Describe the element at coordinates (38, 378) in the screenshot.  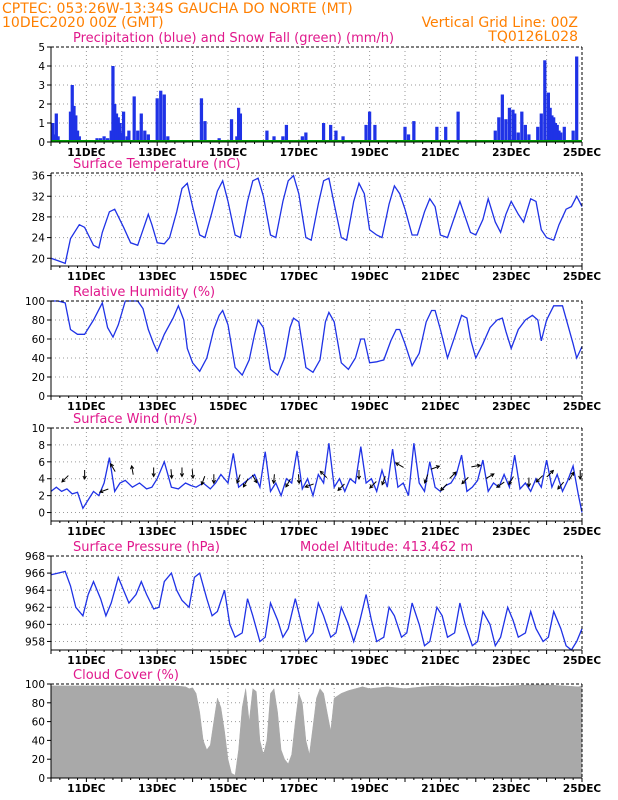
I see `rh-ytick-label: 20` at that location.